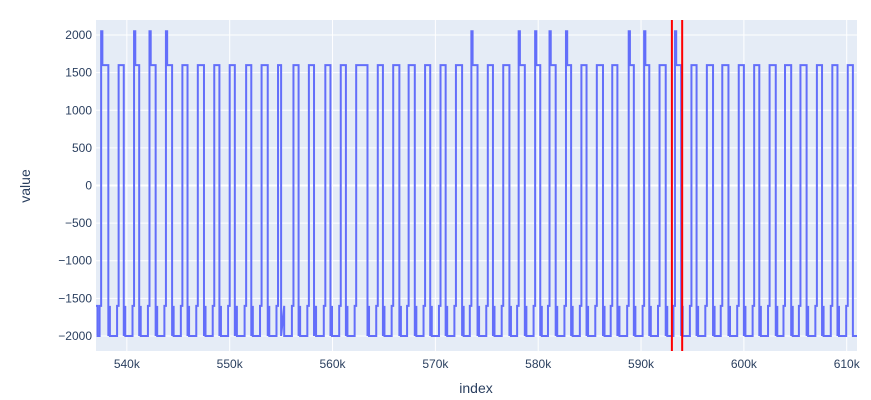 The image size is (871, 400). I want to click on x-tick-label: 550k, so click(230, 364).